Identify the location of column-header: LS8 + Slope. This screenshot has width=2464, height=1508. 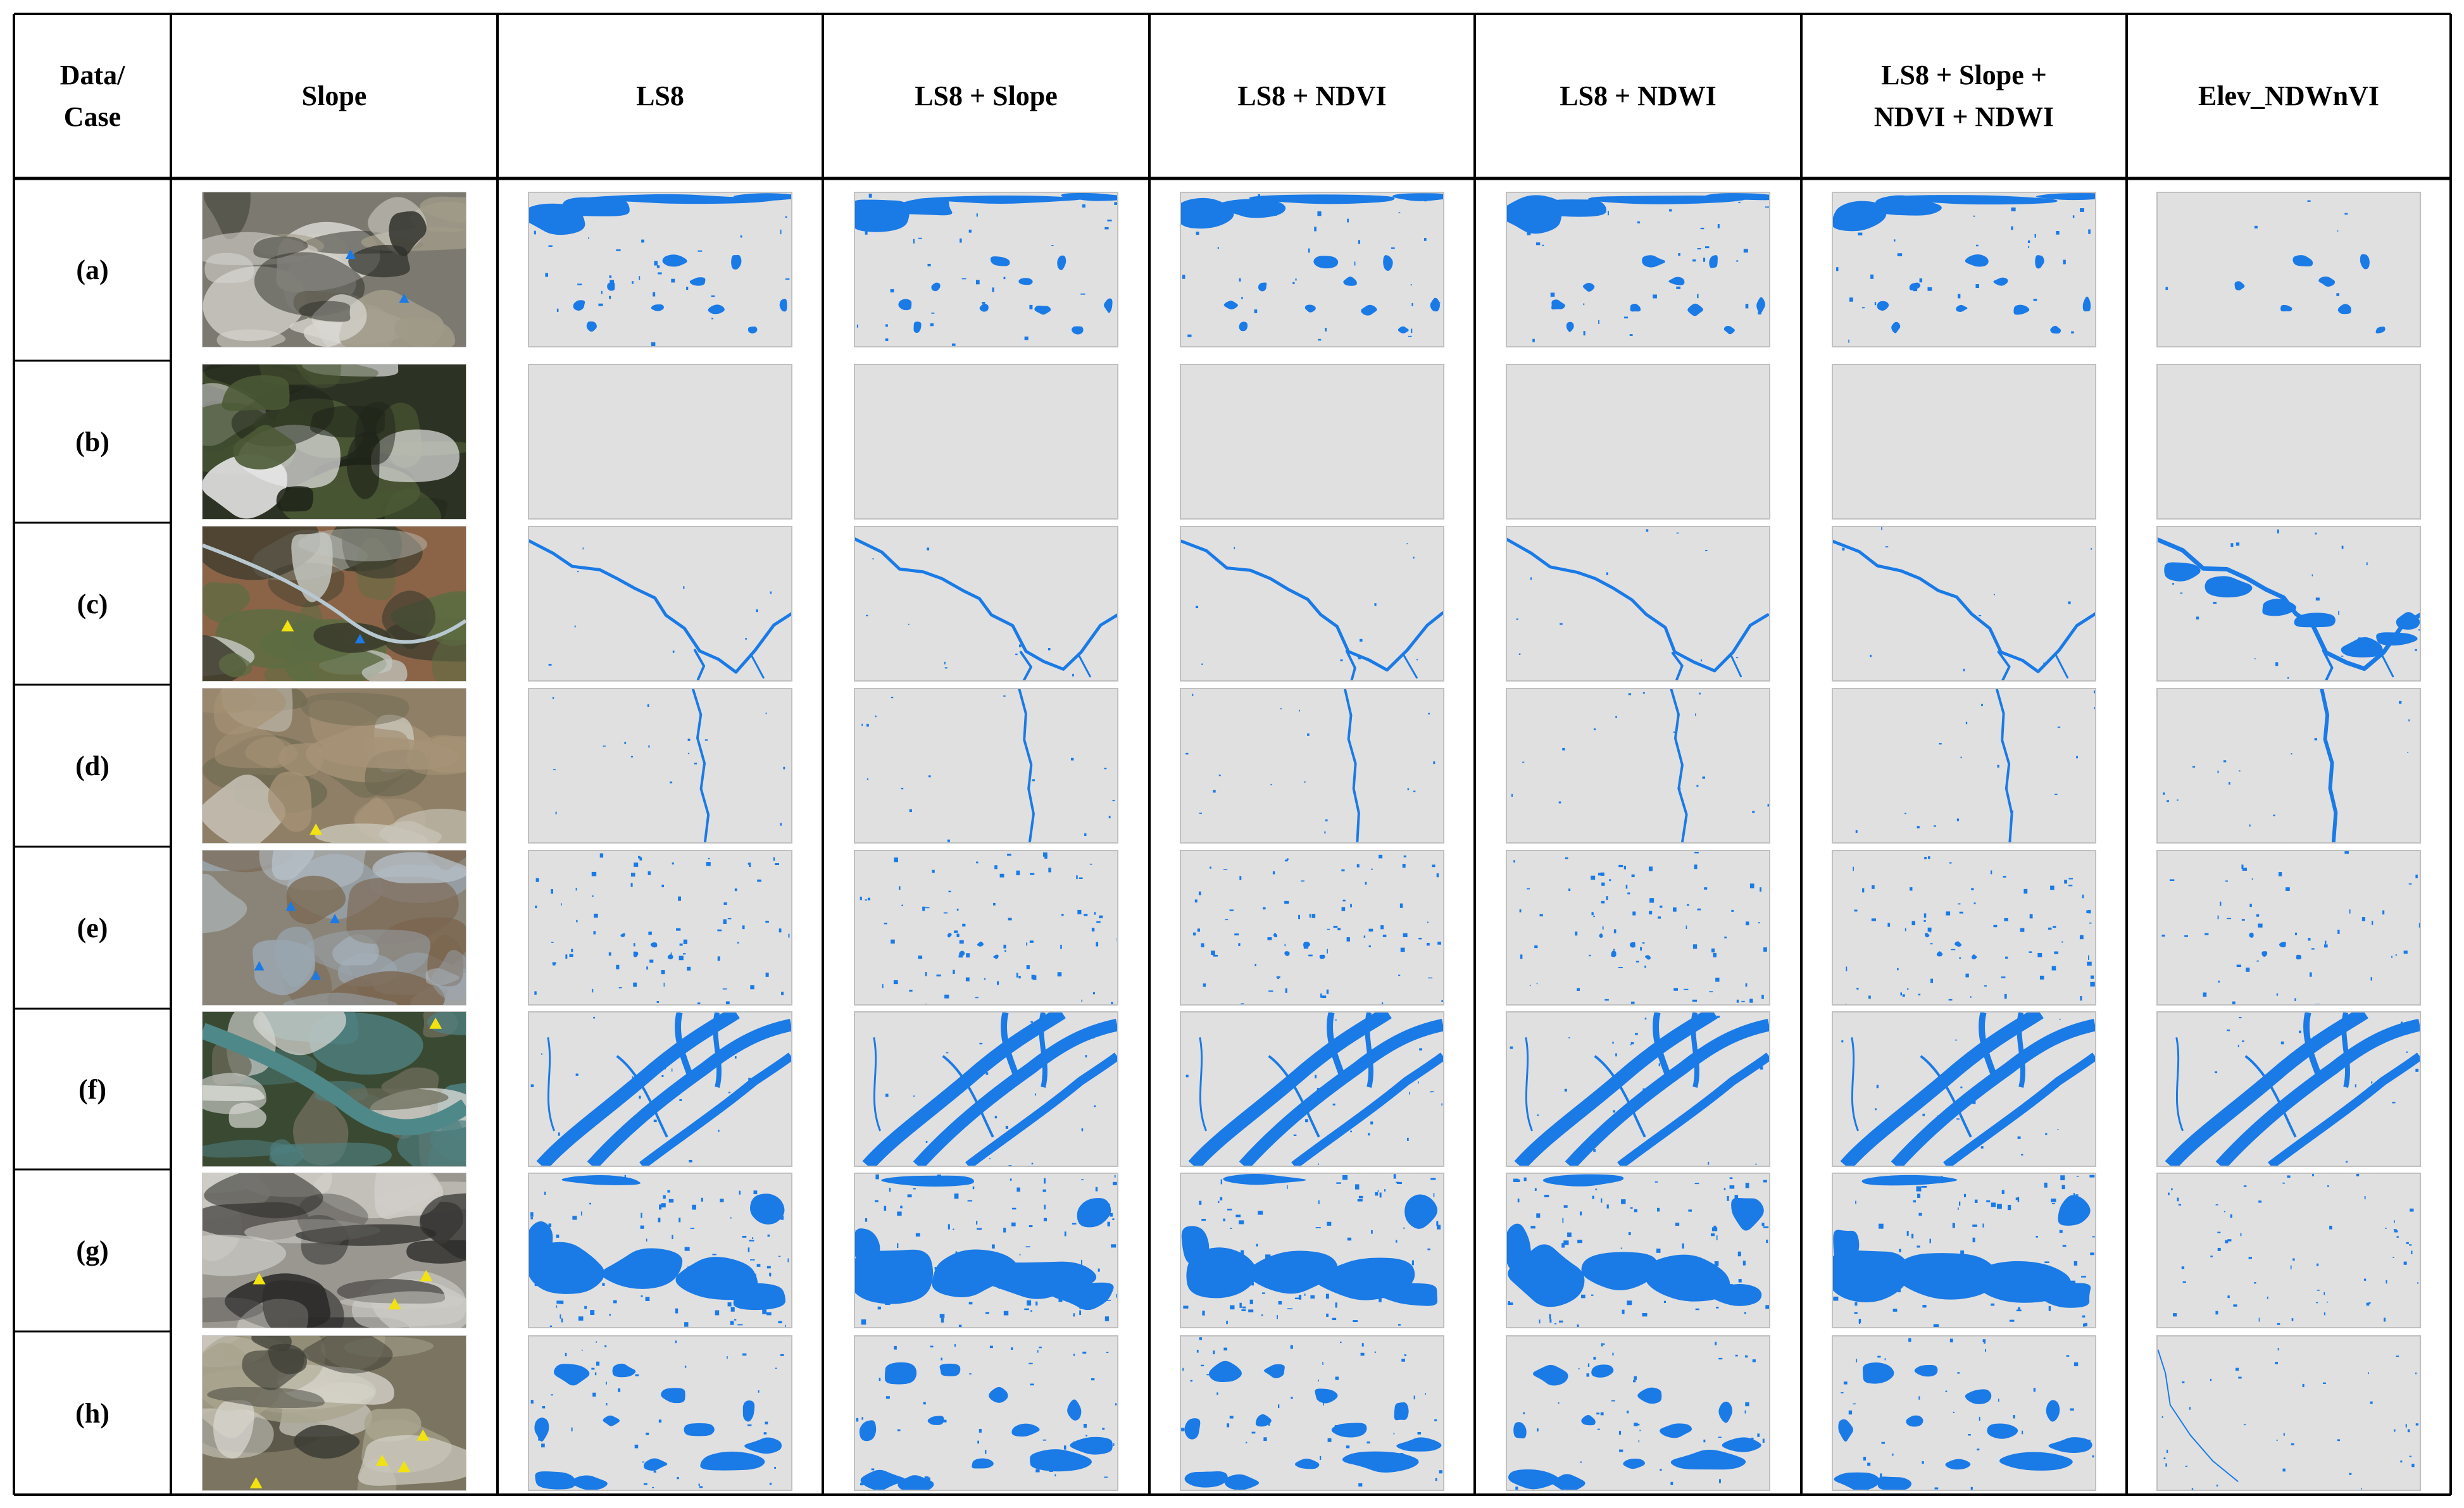
(986, 95).